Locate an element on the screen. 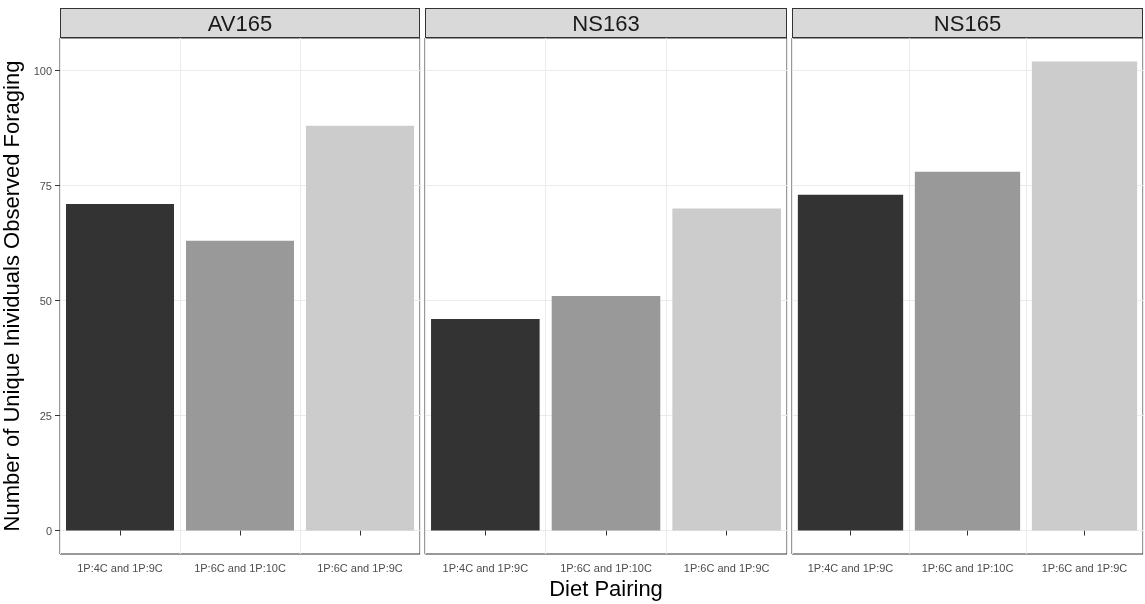 The image size is (1145, 604). y-axis-title: Number of Unique Inividuals Observed Foraging is located at coordinates (12, 296).